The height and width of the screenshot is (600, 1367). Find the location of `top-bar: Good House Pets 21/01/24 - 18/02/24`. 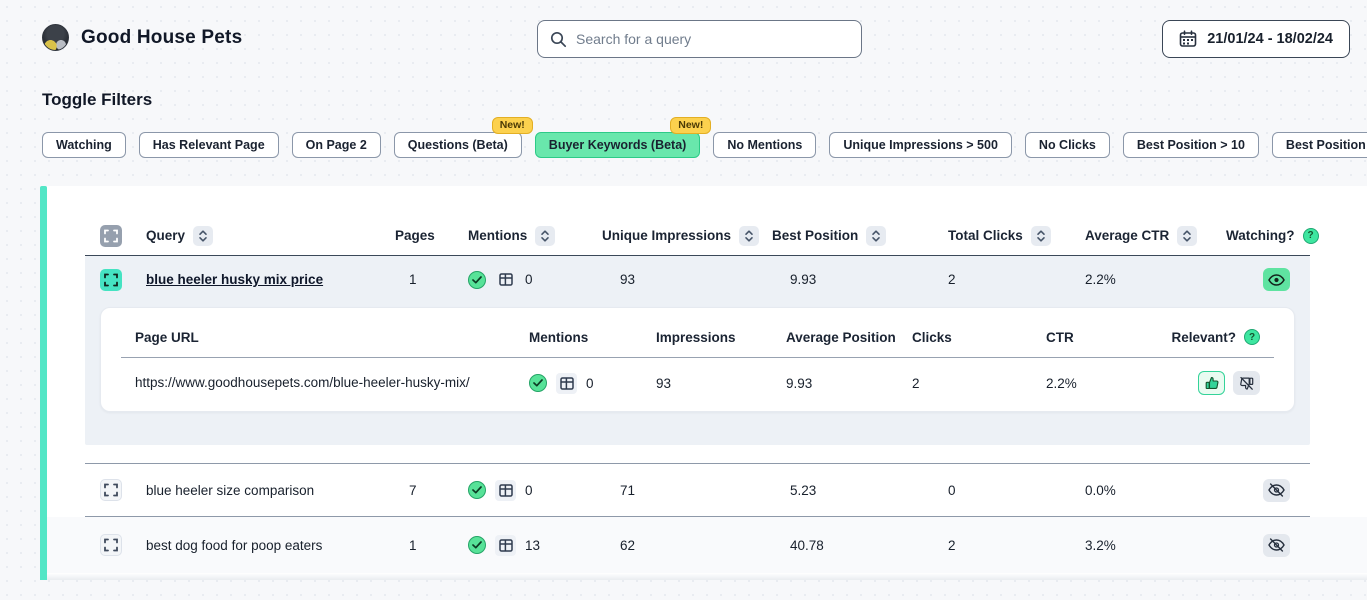

top-bar: Good House Pets 21/01/24 - 18/02/24 is located at coordinates (683, 40).